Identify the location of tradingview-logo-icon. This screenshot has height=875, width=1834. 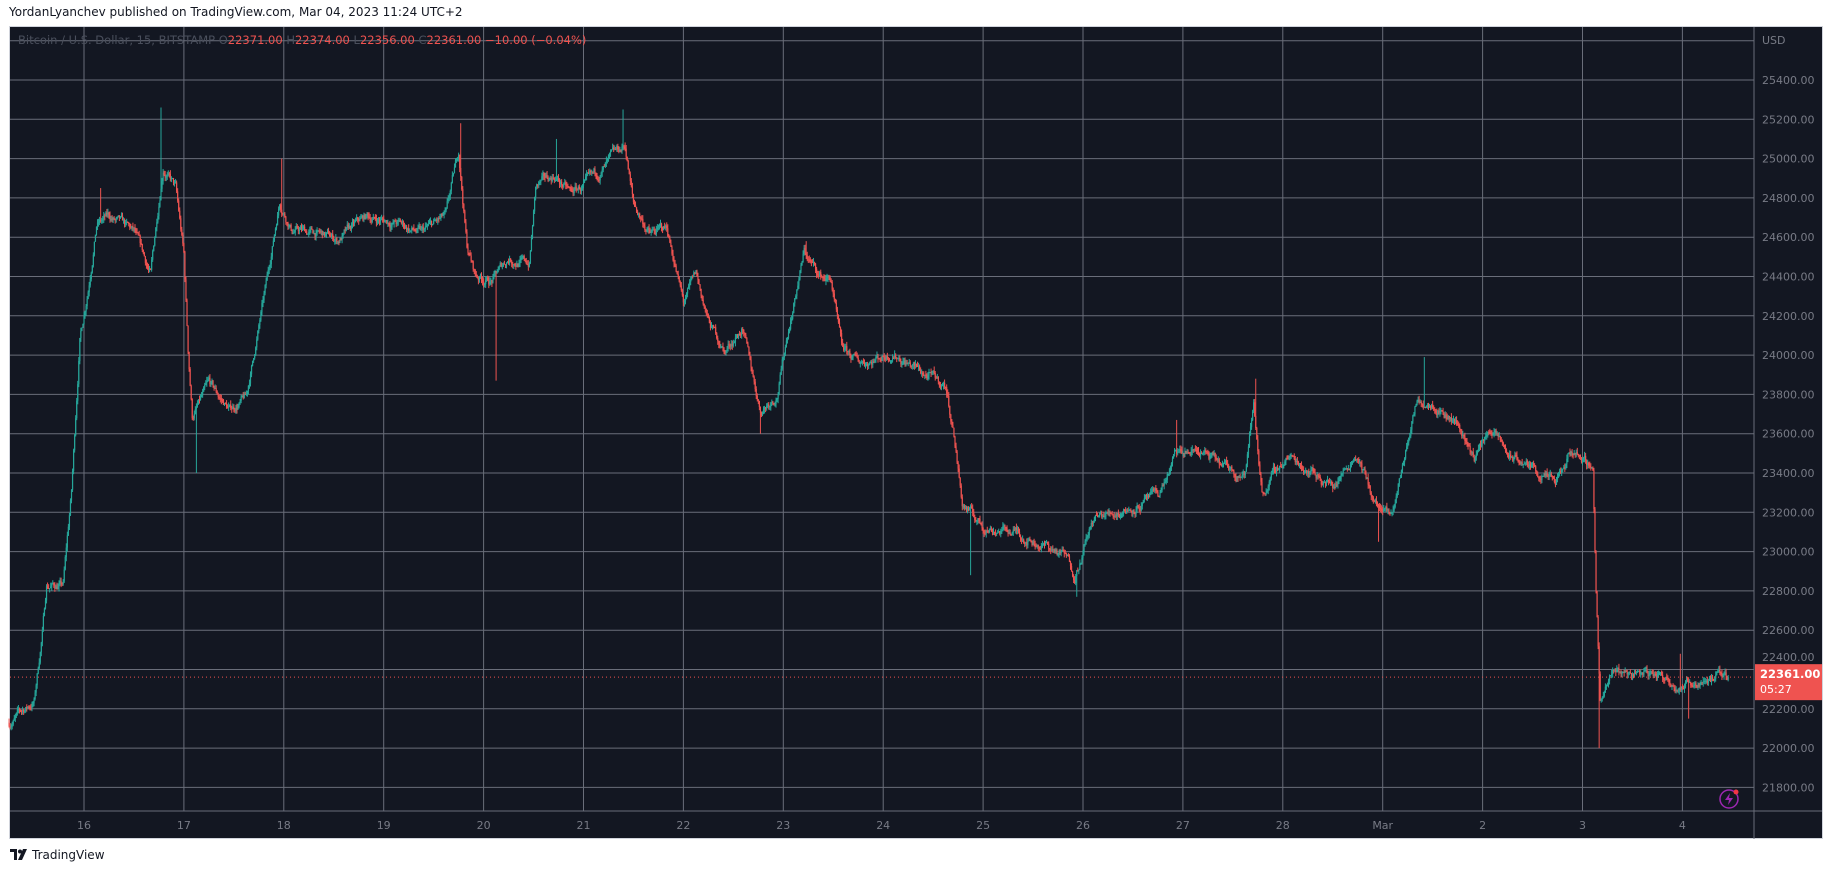
(18, 854).